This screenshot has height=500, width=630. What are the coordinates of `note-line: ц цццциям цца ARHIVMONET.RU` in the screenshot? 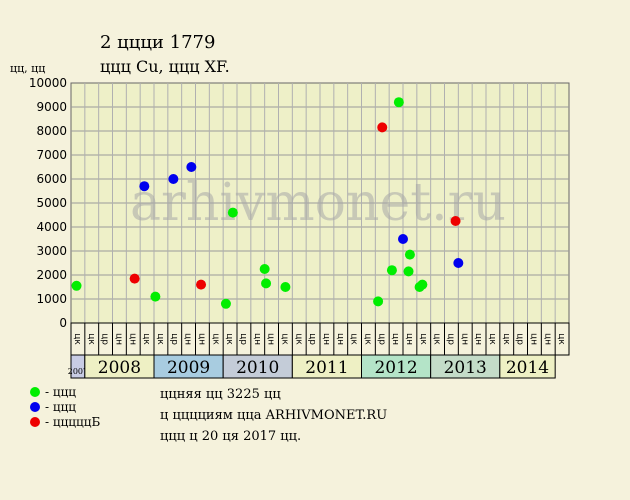 It's located at (274, 415).